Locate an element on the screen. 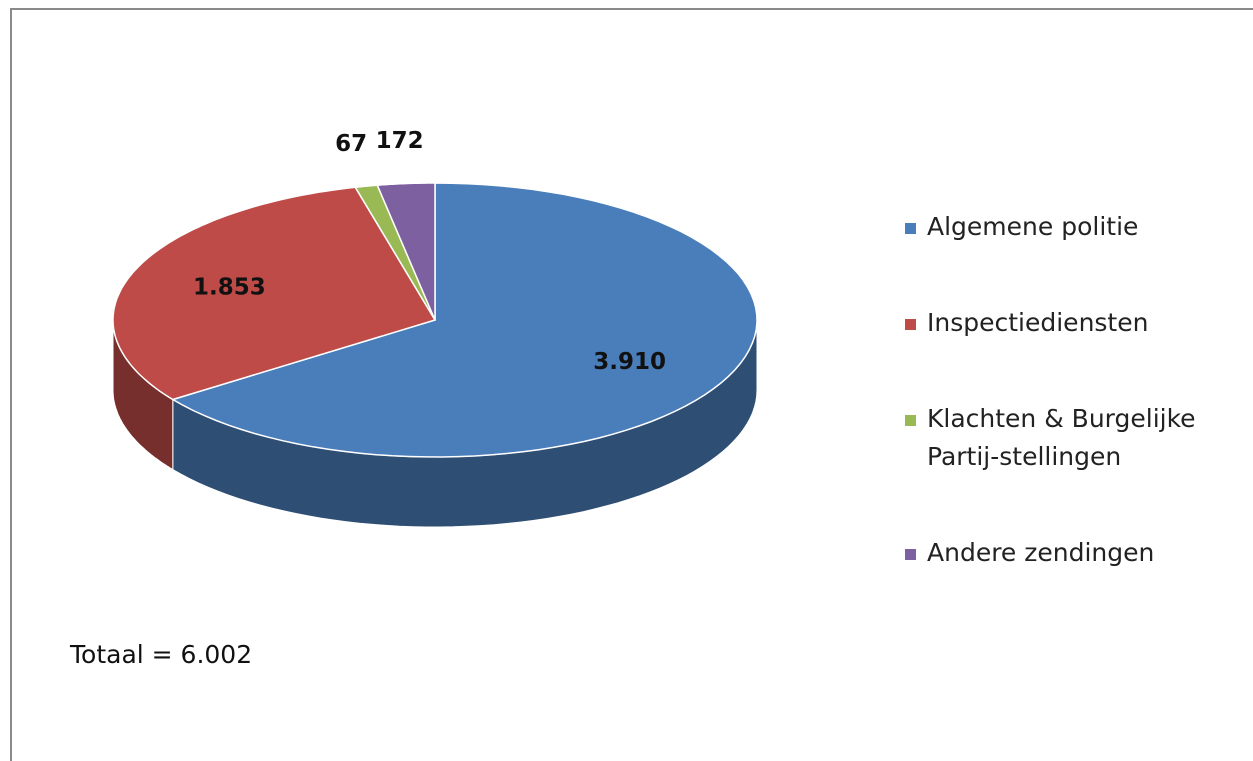 Image resolution: width=1253 pixels, height=761 pixels. legend-label: Klachten & Burgelijke Partij-stellingen is located at coordinates (1061, 437).